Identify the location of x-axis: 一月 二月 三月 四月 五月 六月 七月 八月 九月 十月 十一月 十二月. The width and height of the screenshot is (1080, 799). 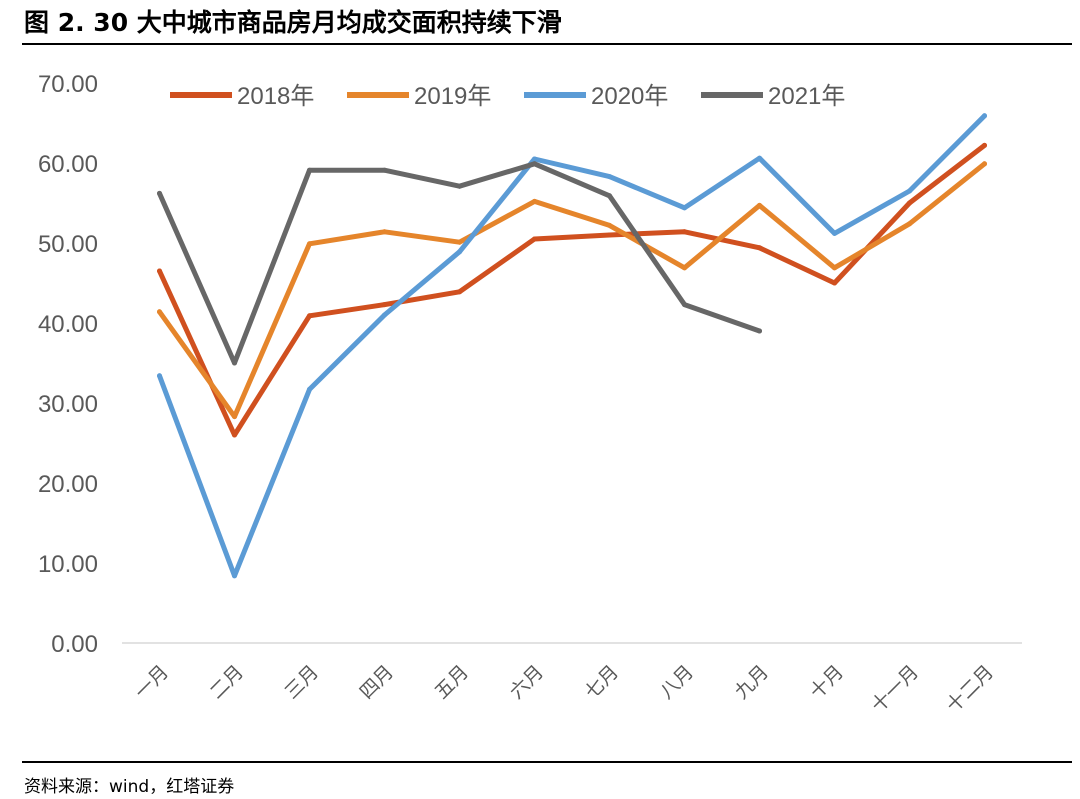
(572, 679).